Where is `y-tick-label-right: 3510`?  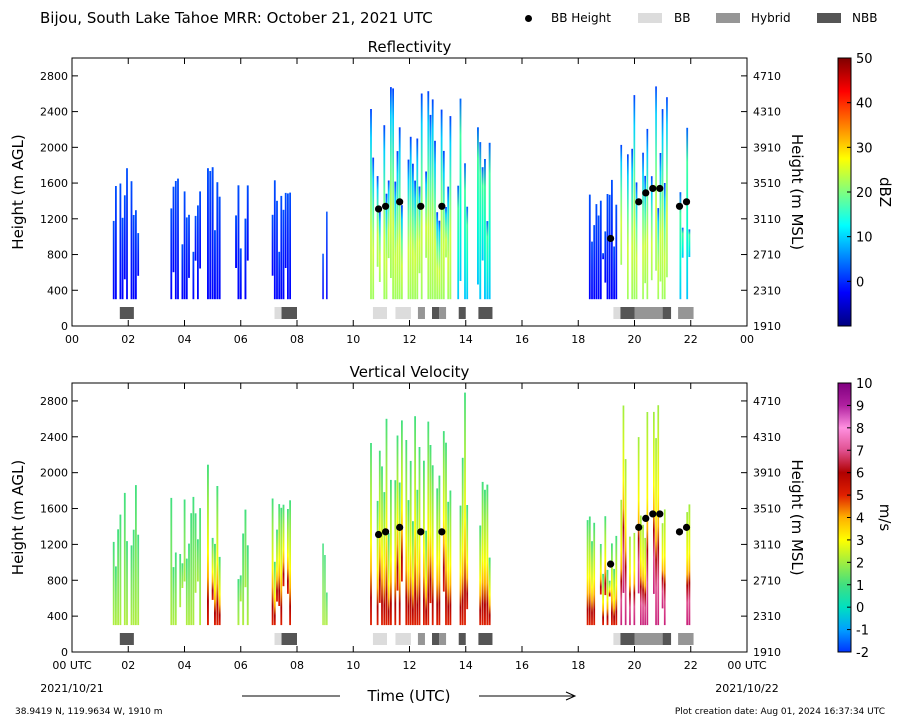
y-tick-label-right: 3510 is located at coordinates (767, 183).